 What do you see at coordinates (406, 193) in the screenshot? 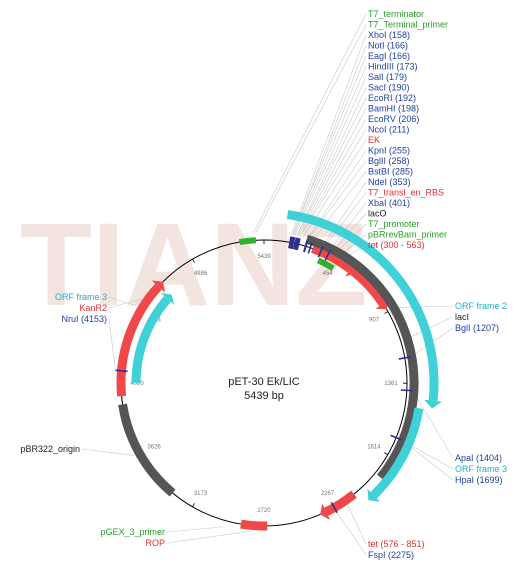
I see `label-right: T7_transl_en_RBS` at bounding box center [406, 193].